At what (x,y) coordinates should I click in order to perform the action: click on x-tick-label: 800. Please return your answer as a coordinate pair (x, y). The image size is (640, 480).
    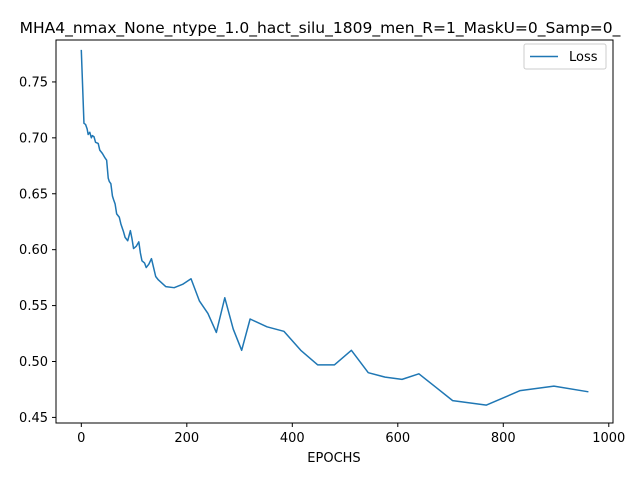
    Looking at the image, I should click on (503, 438).